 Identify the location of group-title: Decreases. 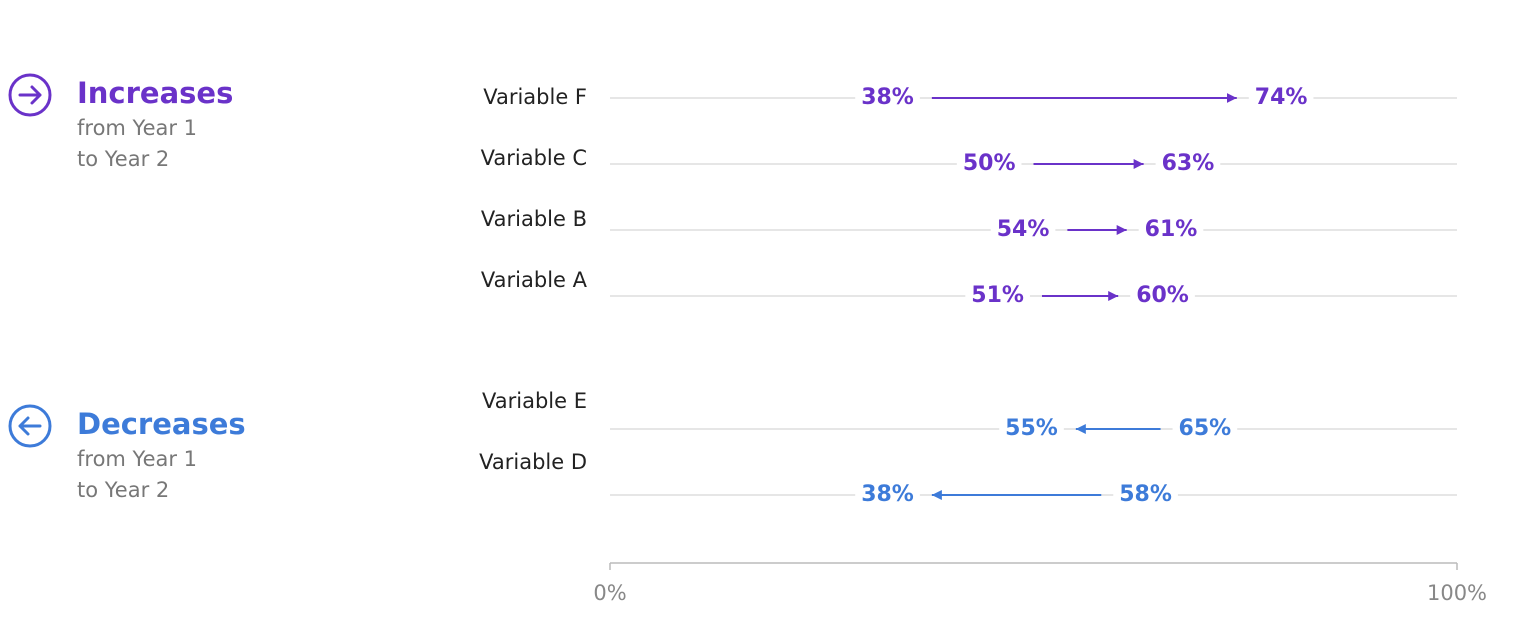
(161, 424).